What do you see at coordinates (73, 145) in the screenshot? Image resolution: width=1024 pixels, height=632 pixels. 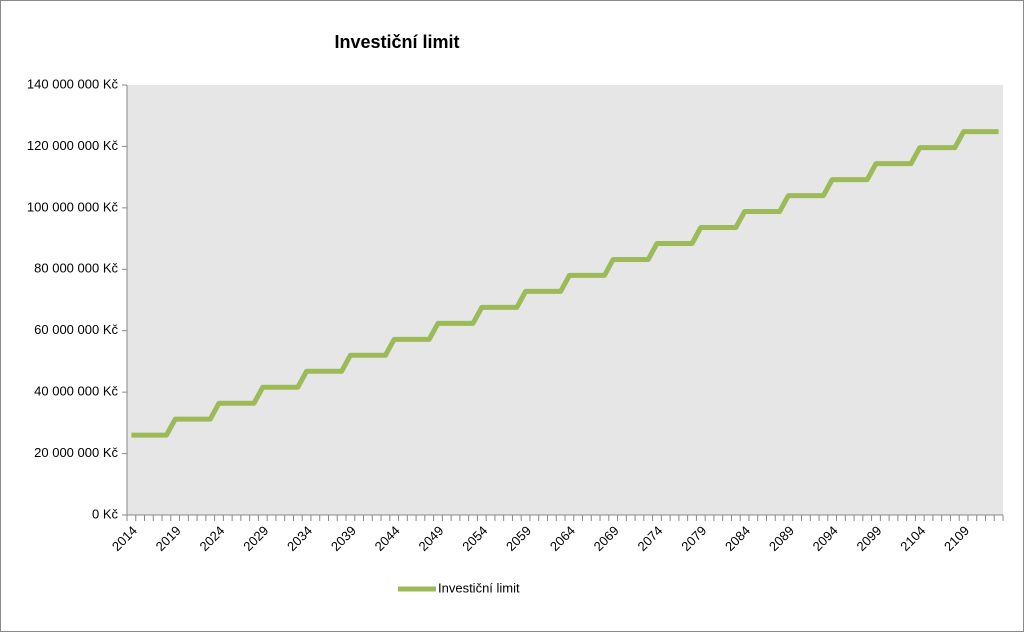 I see `y-tick-label: 120 000 000 Kč` at bounding box center [73, 145].